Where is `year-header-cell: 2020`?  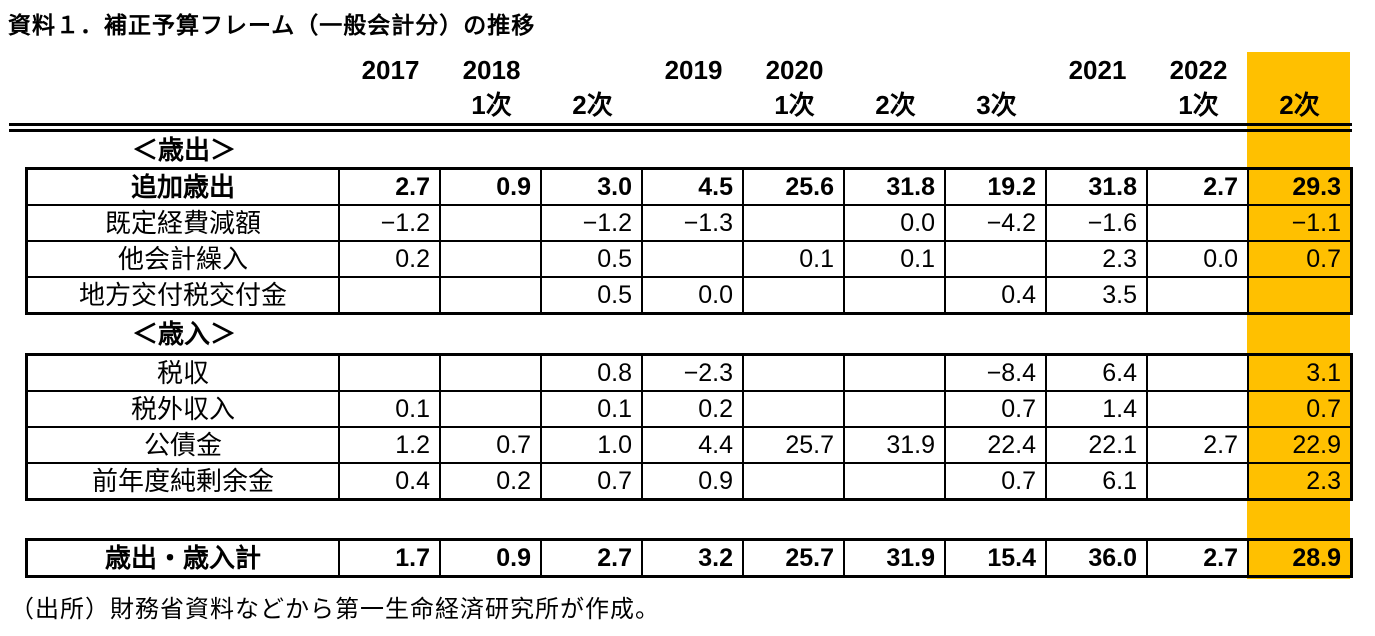 year-header-cell: 2020 is located at coordinates (794, 70).